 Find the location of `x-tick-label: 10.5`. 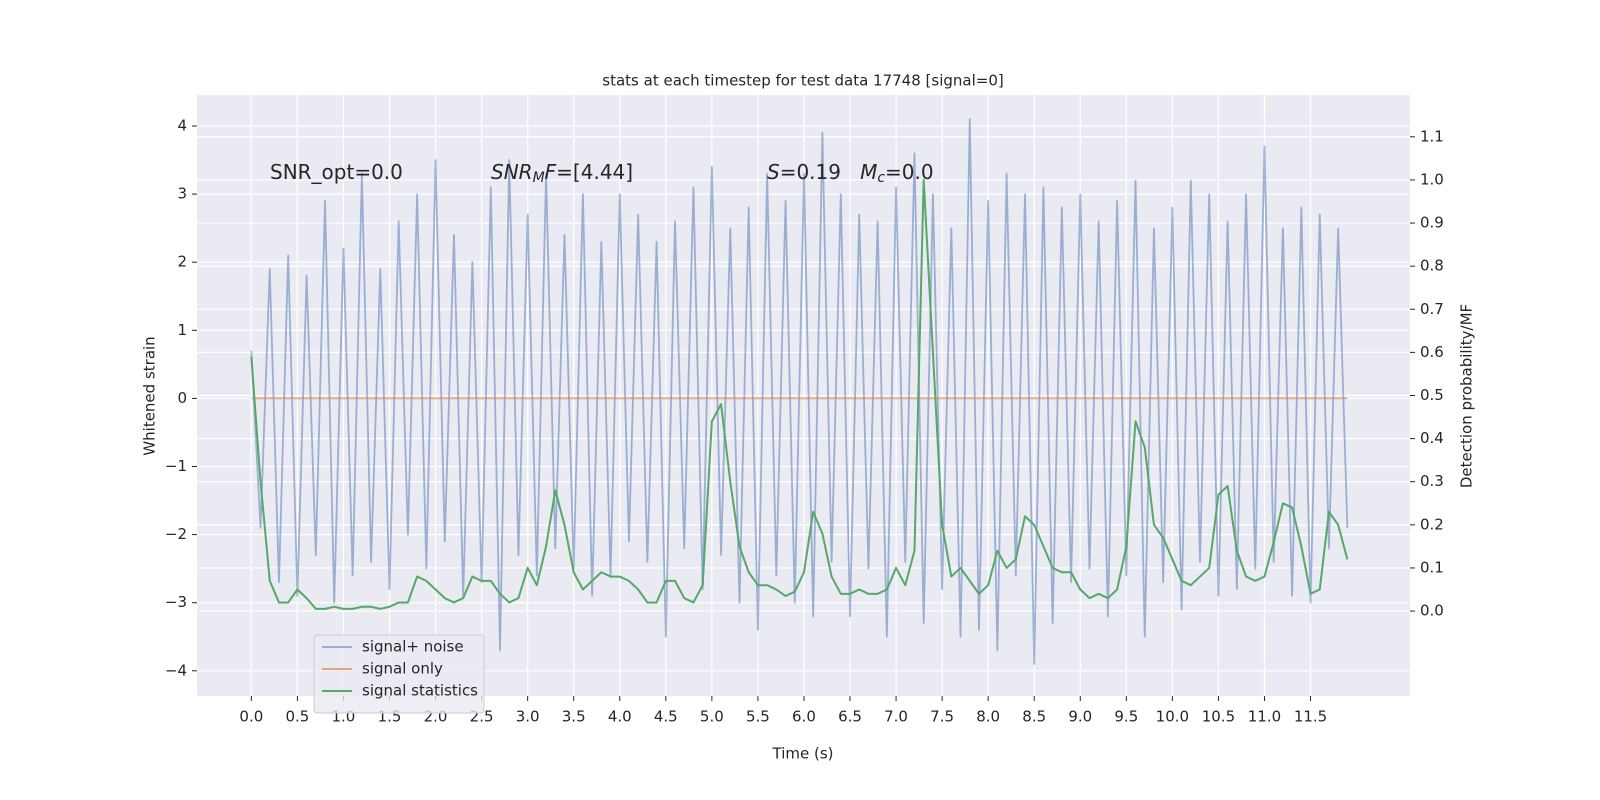

x-tick-label: 10.5 is located at coordinates (1218, 717).